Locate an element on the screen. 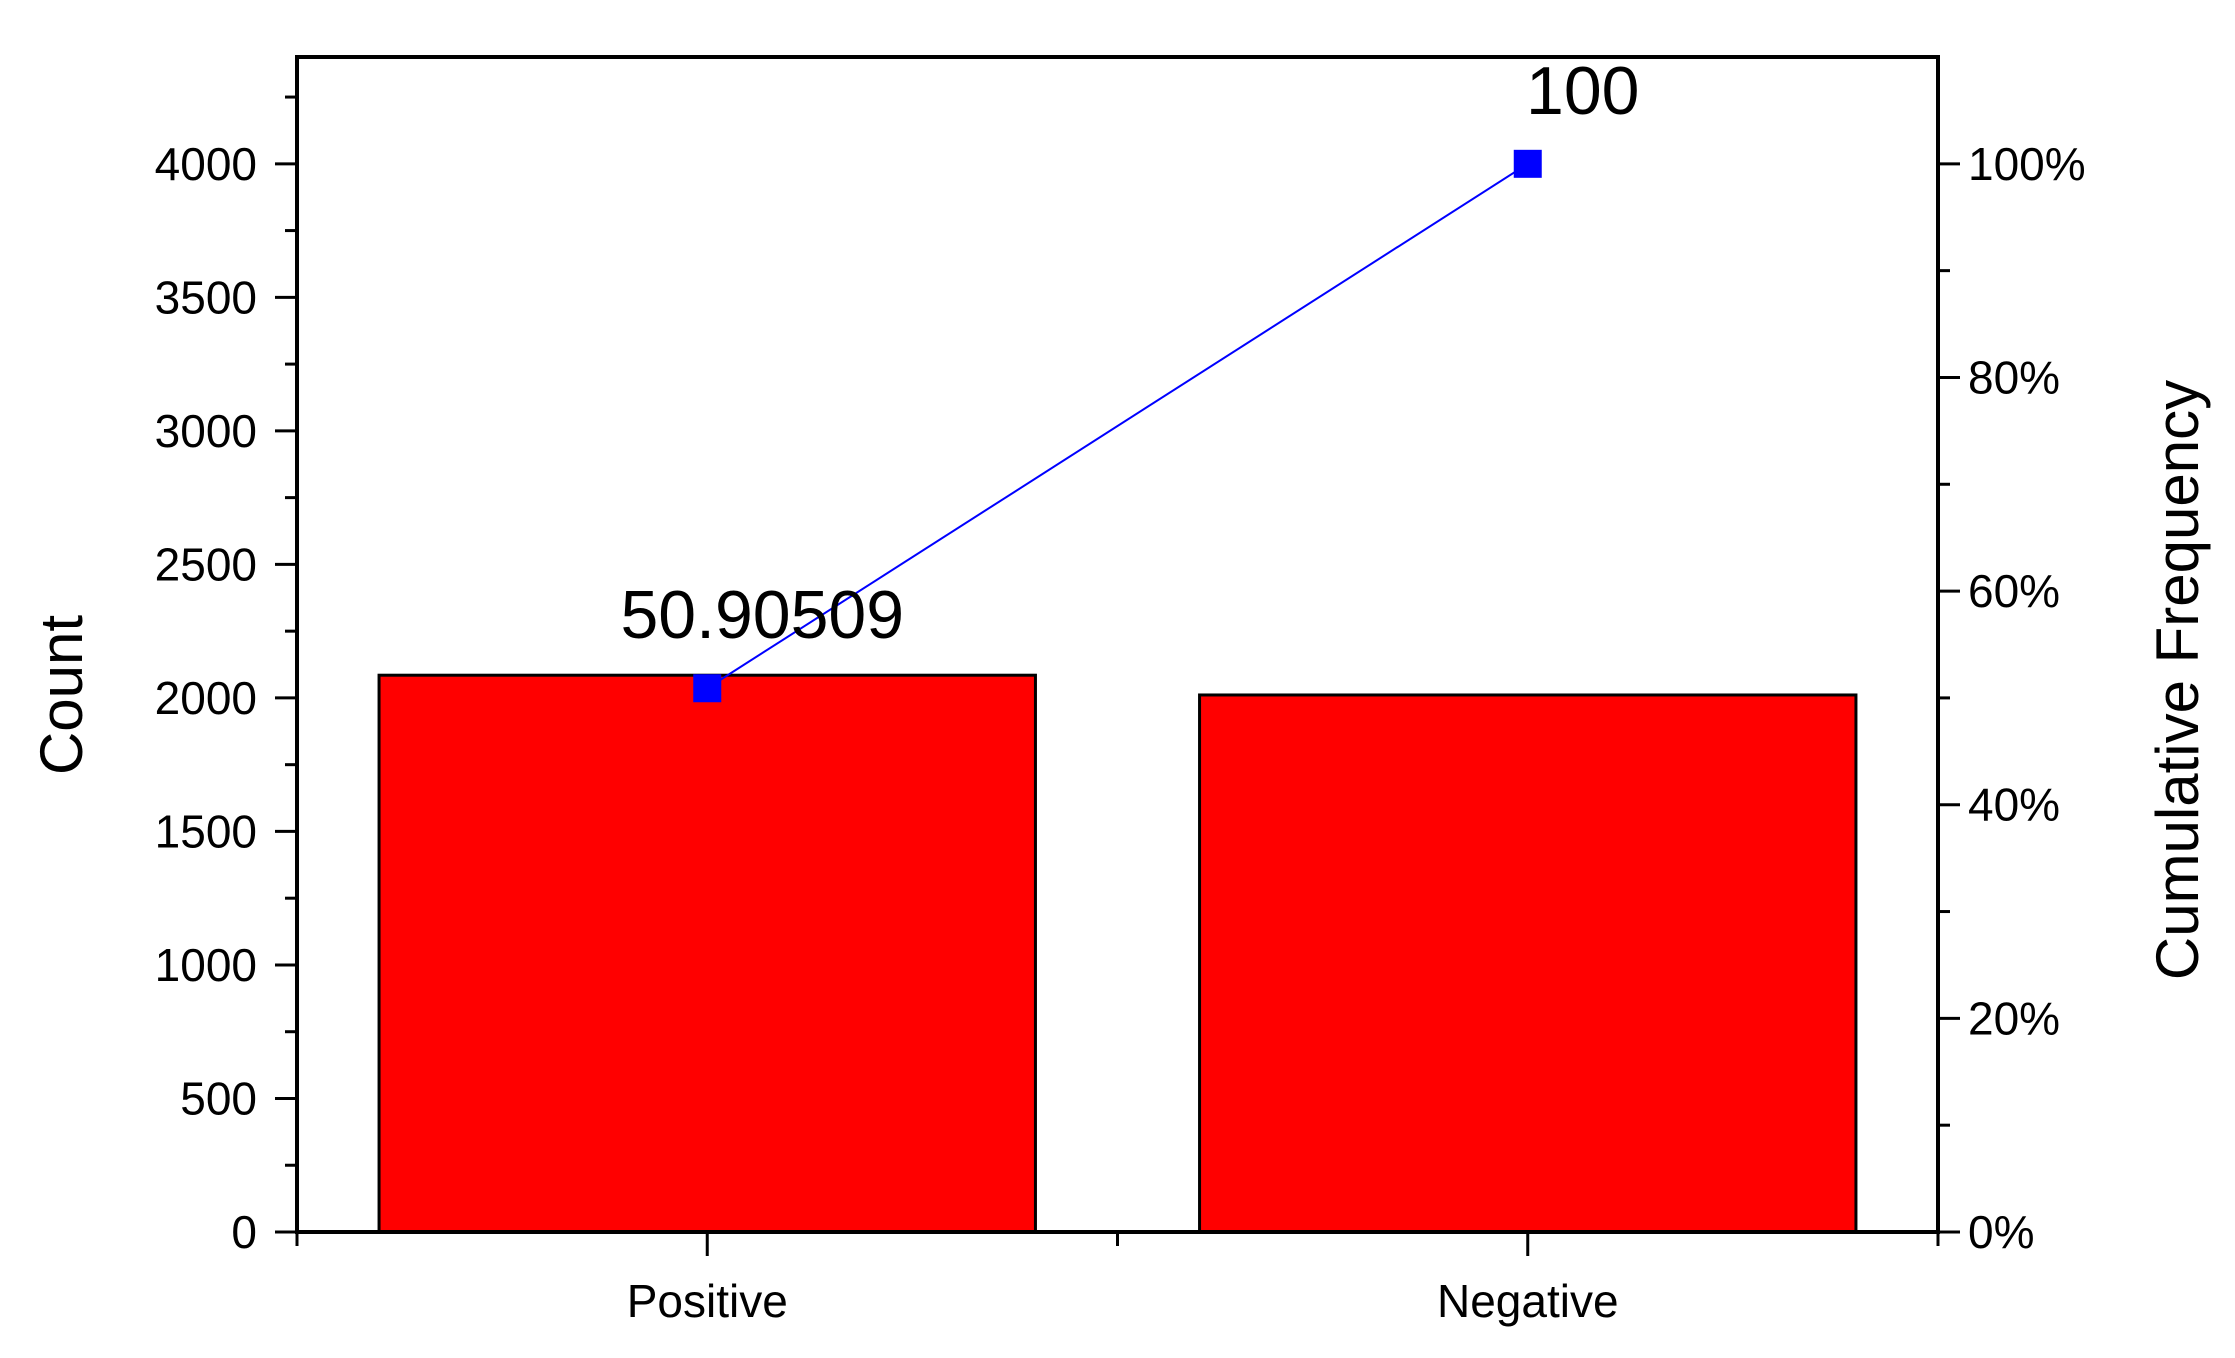  y-axis-title: Count is located at coordinates (61, 695).